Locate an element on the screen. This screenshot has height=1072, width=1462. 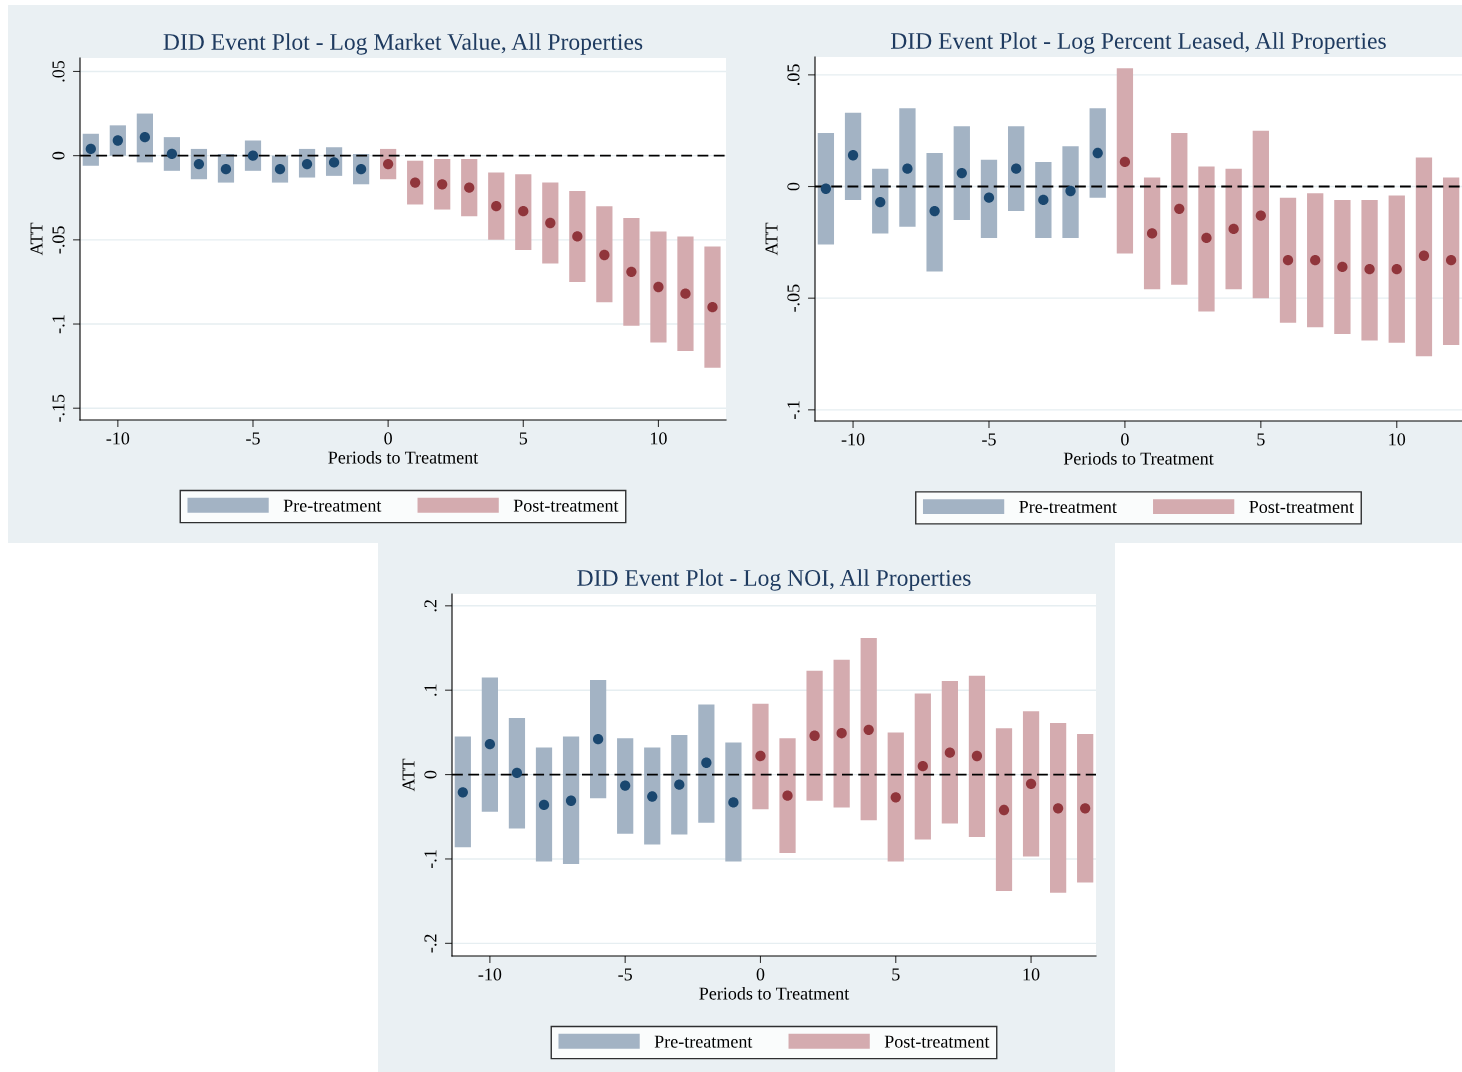
legend-label: Post-treatment is located at coordinates (937, 1041).